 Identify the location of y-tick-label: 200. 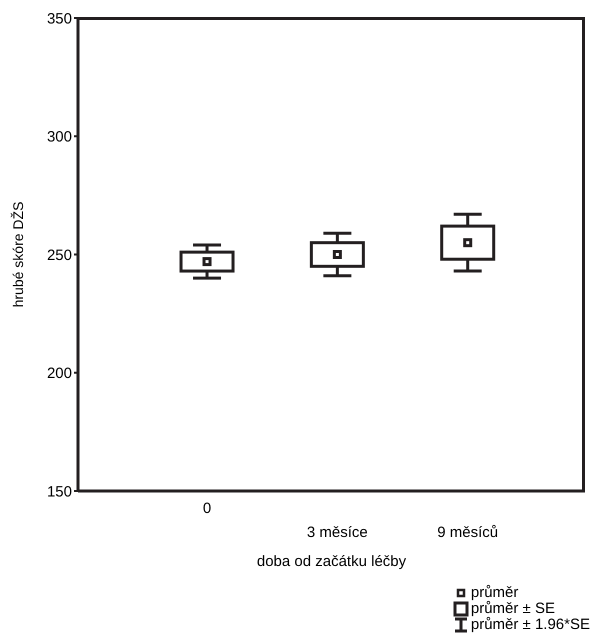
(59, 373).